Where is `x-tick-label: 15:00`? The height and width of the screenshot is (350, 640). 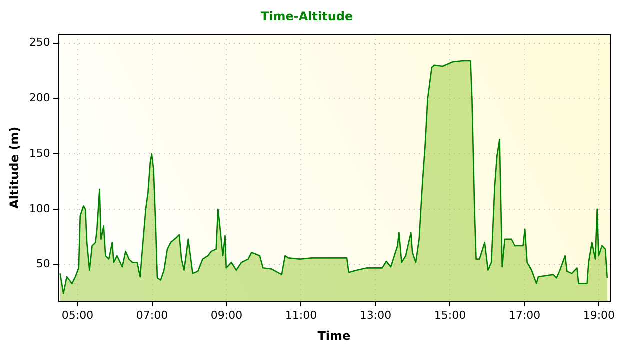
x-tick-label: 15:00 is located at coordinates (450, 315).